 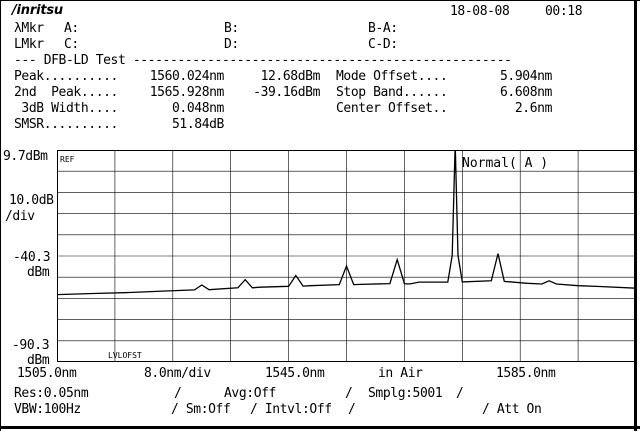 I want to click on interval-setting: / Intvl:Off, so click(x=291, y=409).